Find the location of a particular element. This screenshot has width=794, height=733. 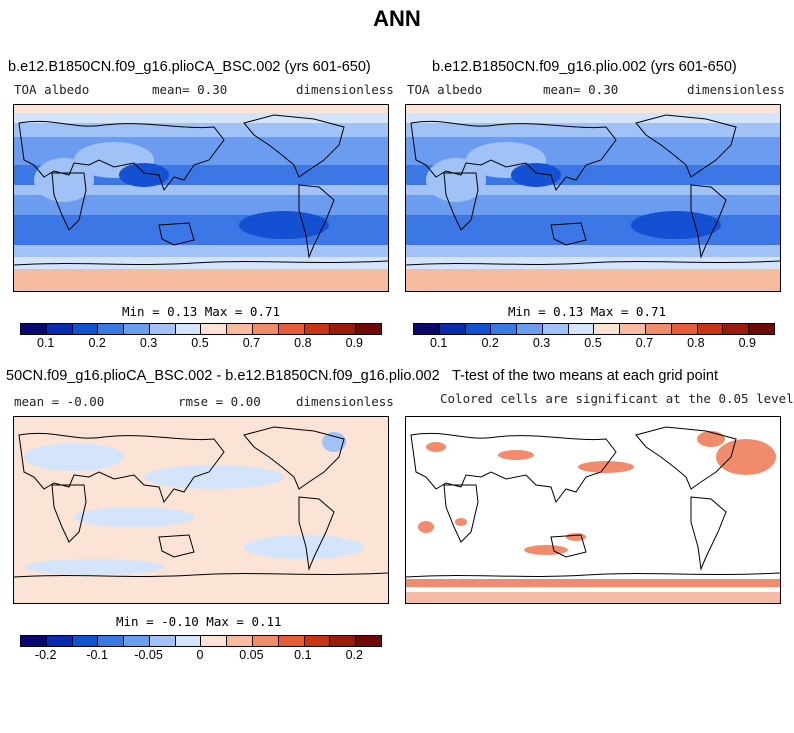

panel2-map is located at coordinates (593, 198).